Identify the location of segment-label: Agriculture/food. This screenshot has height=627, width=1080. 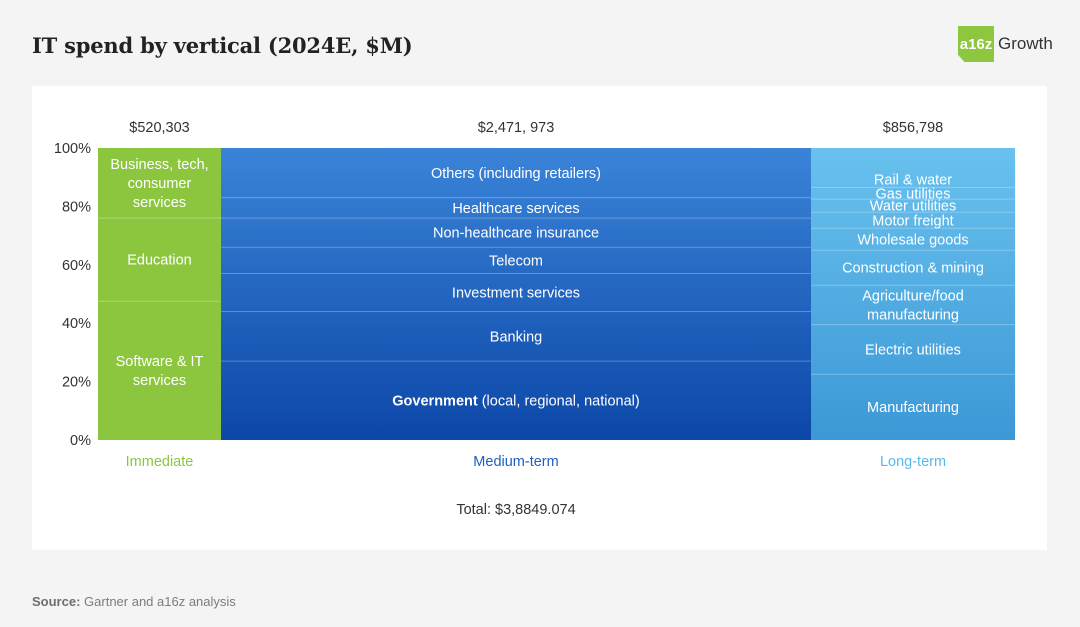
(913, 296).